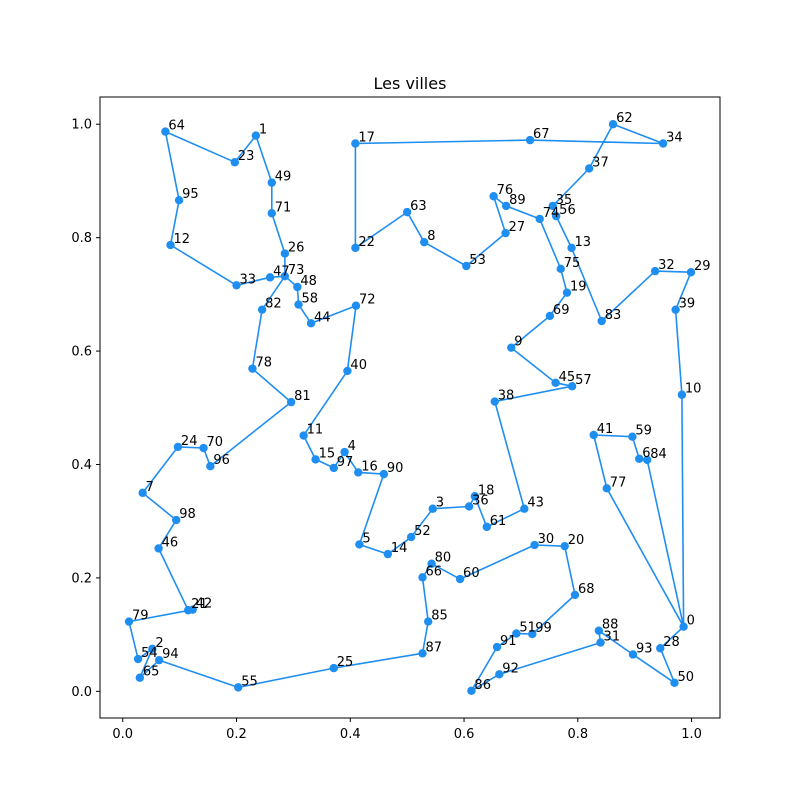 This screenshot has width=800, height=812. I want to click on city-label-49: 49, so click(283, 177).